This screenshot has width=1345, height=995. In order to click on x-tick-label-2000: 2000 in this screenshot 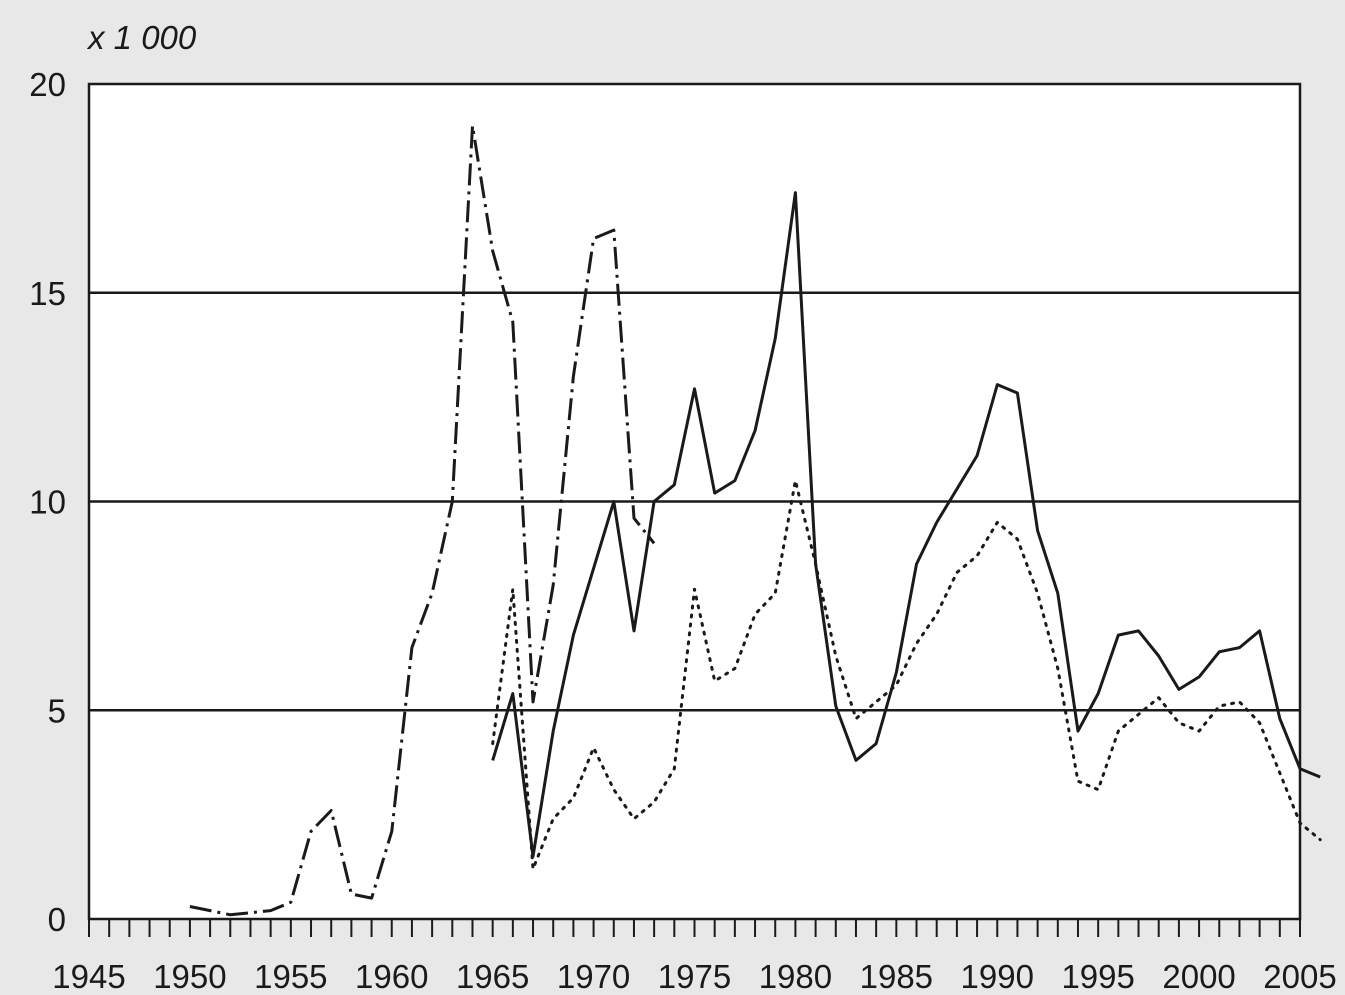, I will do `click(1198, 976)`.